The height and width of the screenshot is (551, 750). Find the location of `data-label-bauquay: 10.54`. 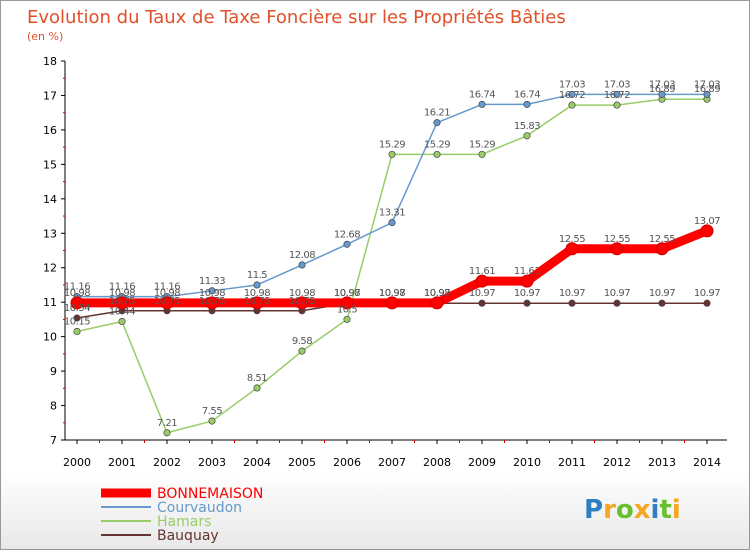

data-label-bauquay: 10.54 is located at coordinates (77, 308).